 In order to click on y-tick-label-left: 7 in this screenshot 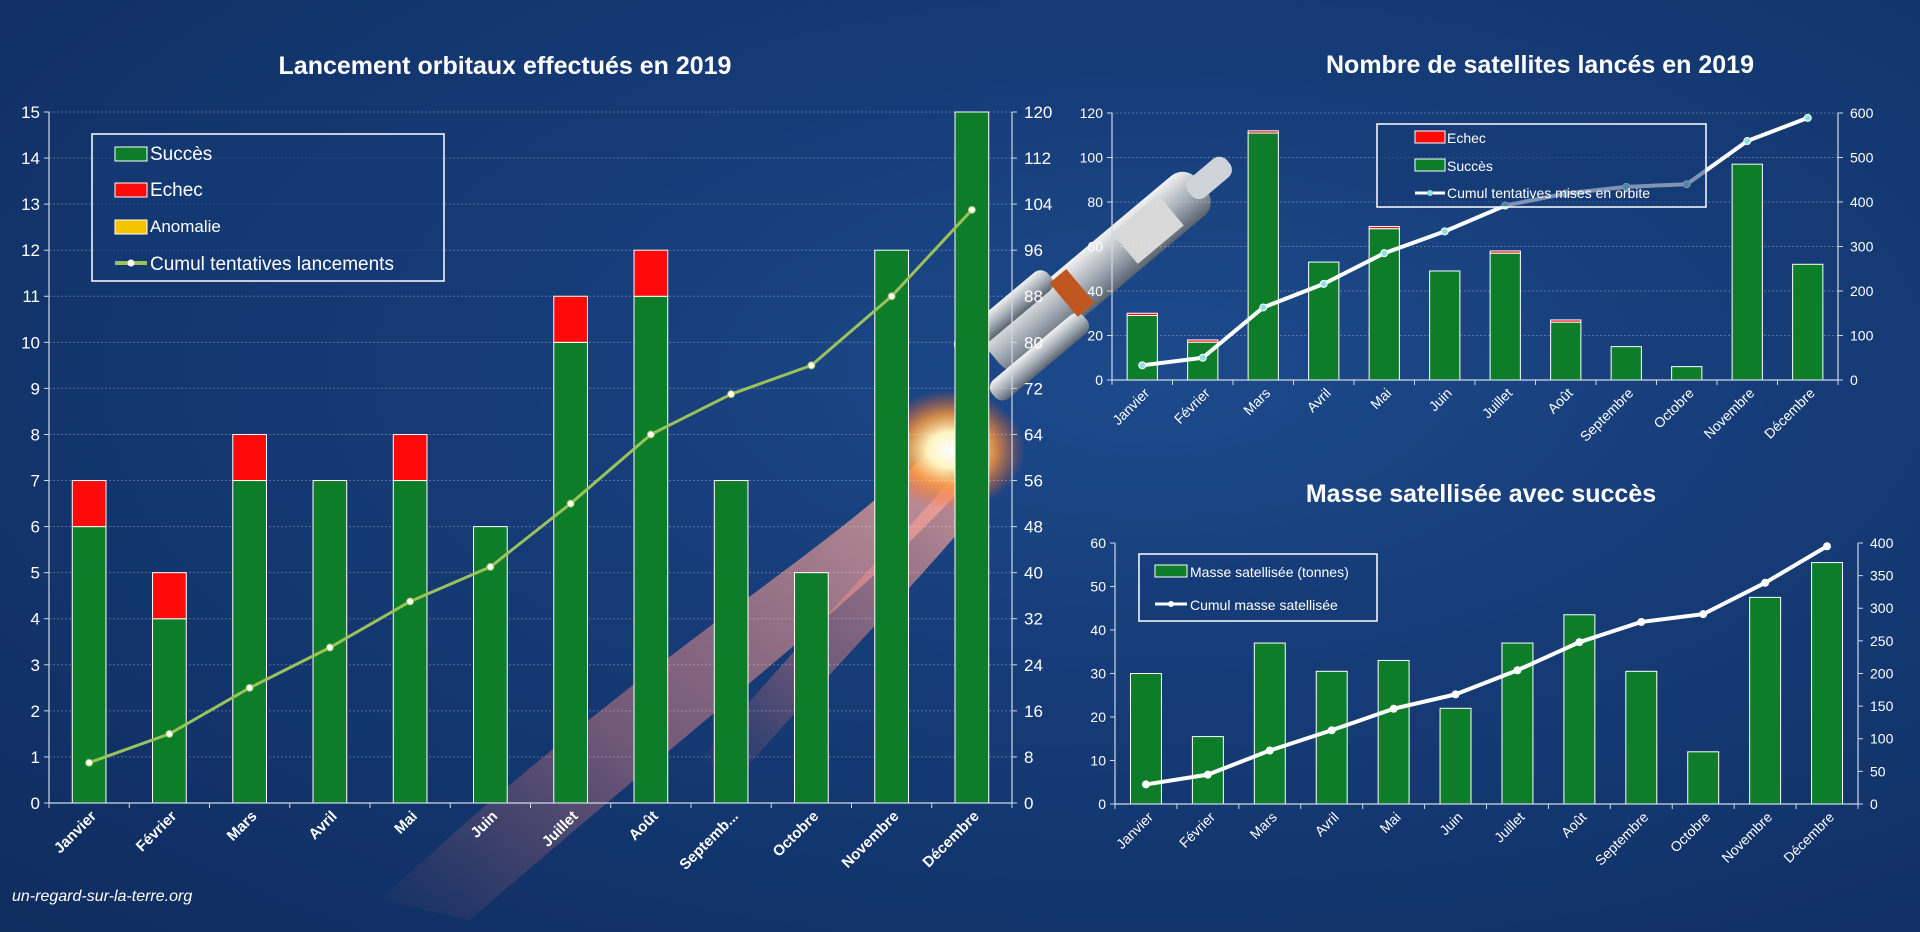, I will do `click(35, 480)`.